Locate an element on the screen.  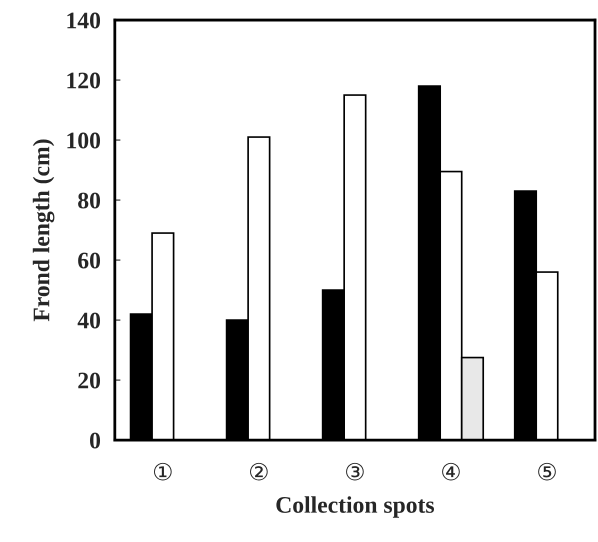
y-tick-label: 40 is located at coordinates (89, 320).